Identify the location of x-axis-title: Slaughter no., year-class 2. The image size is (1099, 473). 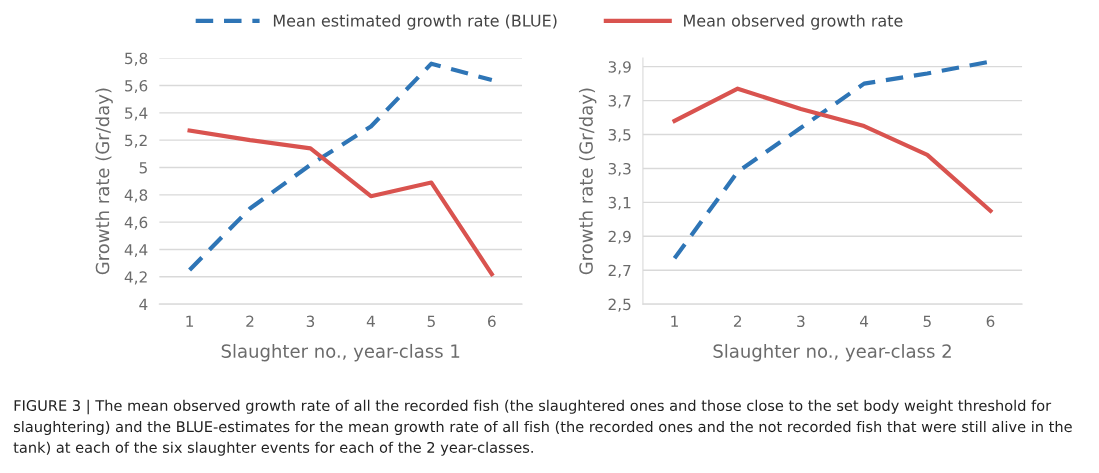
(832, 352).